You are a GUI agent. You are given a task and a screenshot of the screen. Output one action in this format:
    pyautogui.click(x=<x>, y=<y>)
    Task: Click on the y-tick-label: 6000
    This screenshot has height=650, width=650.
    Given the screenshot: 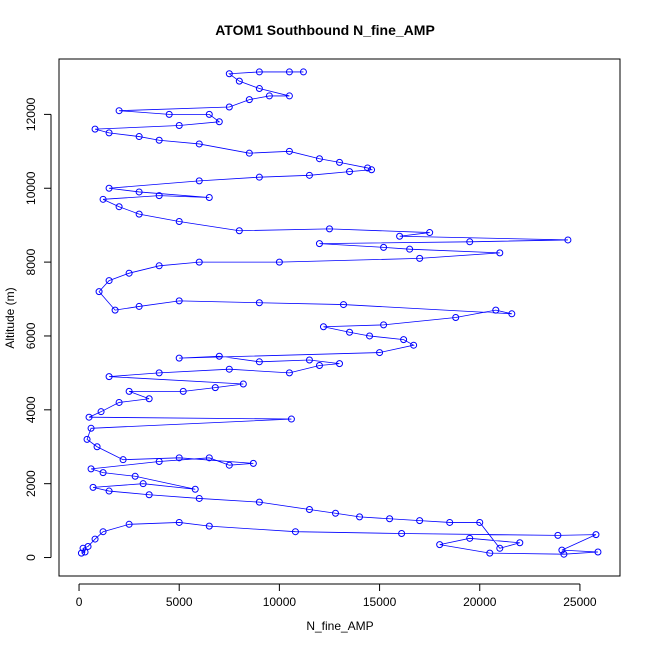 What is the action you would take?
    pyautogui.click(x=31, y=335)
    